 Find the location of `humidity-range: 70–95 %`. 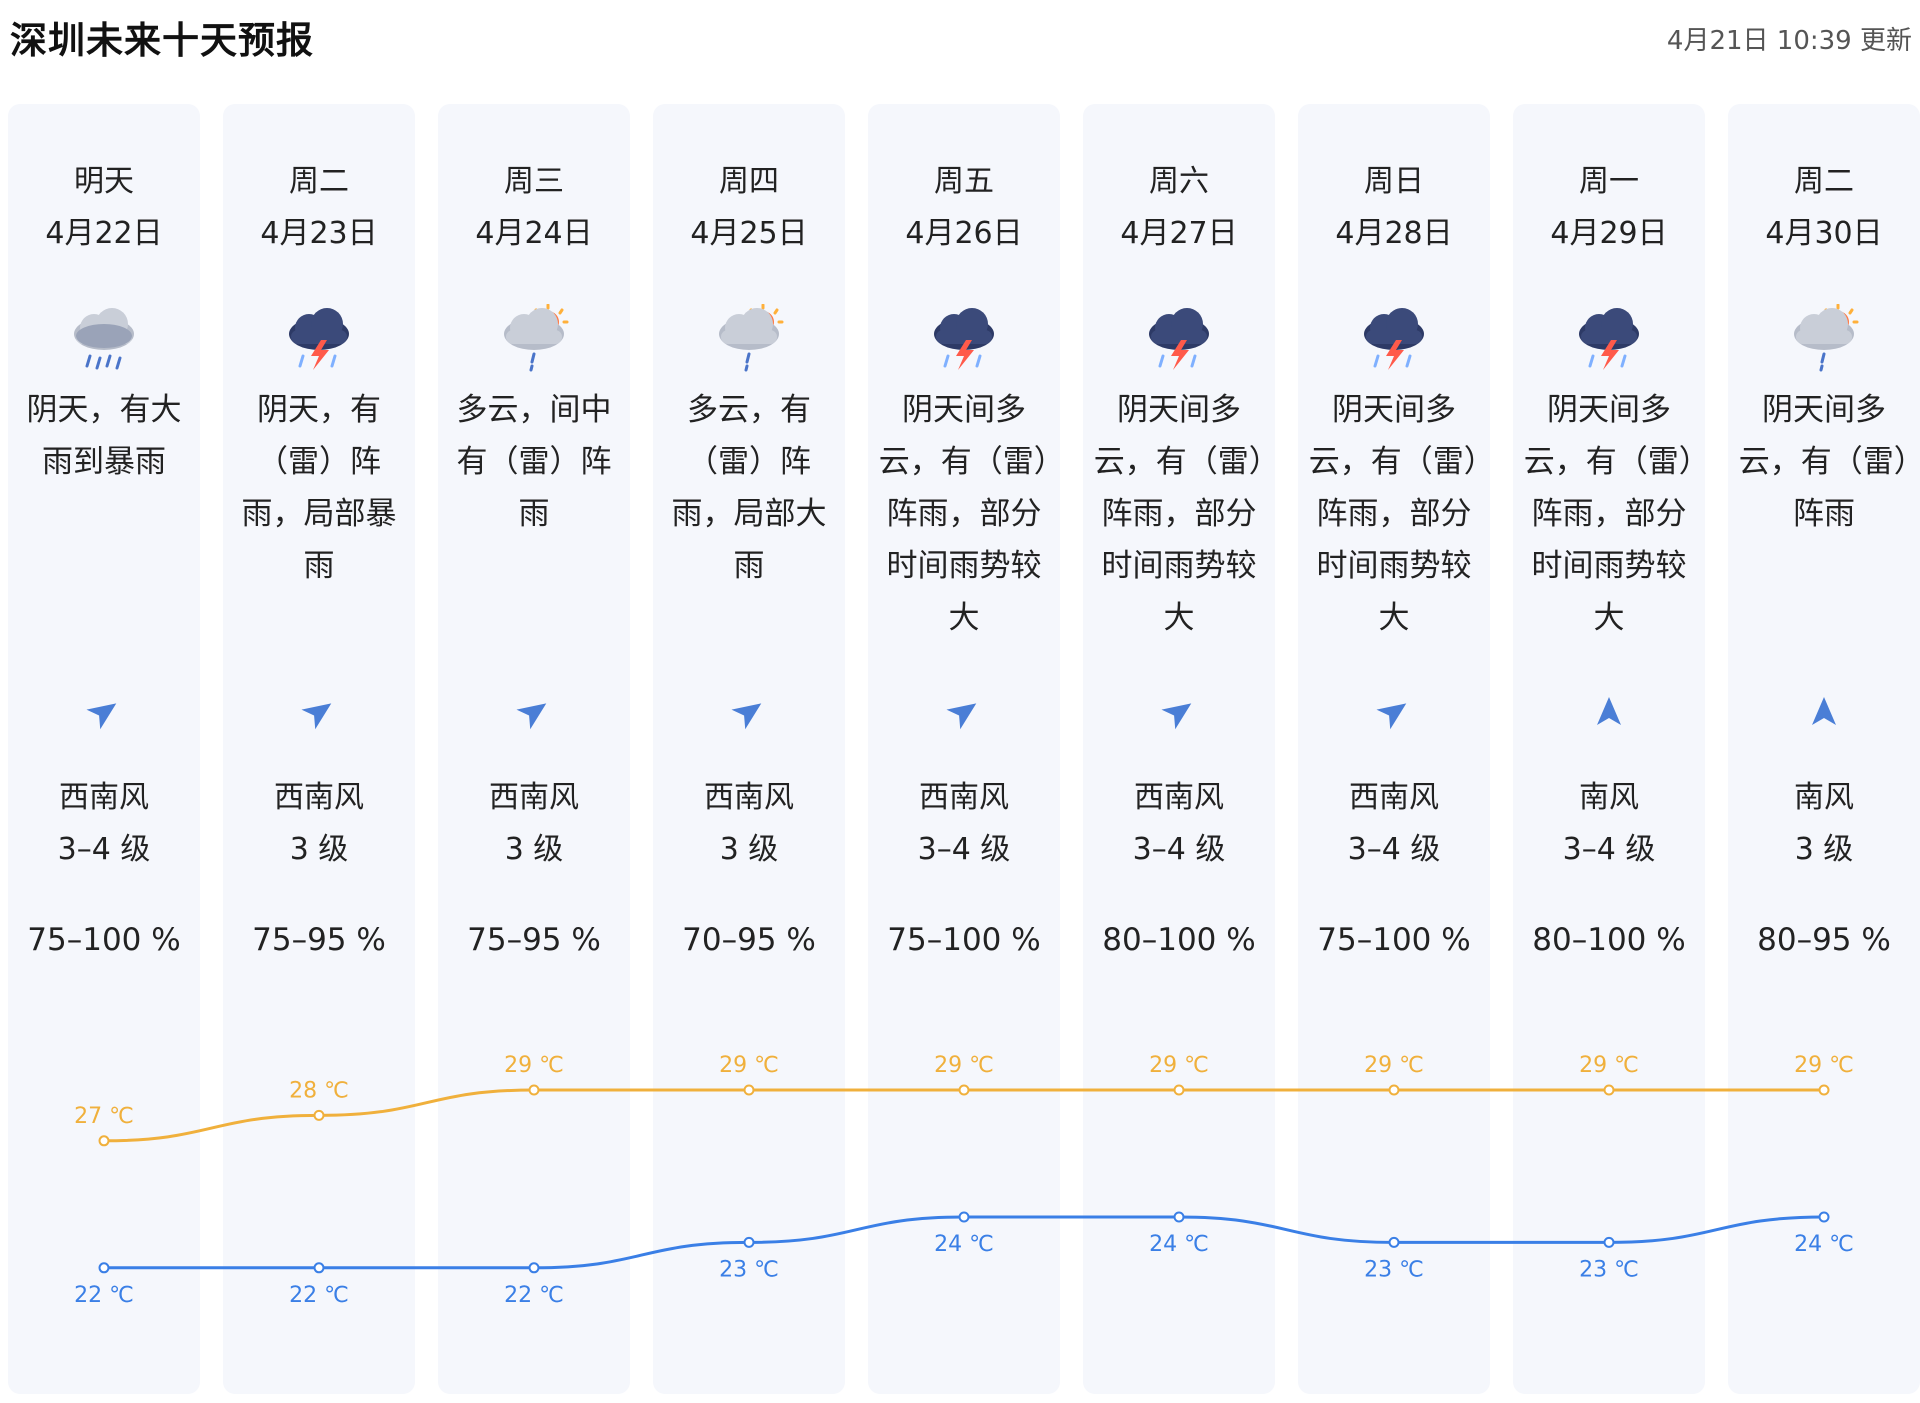

humidity-range: 70–95 % is located at coordinates (749, 940).